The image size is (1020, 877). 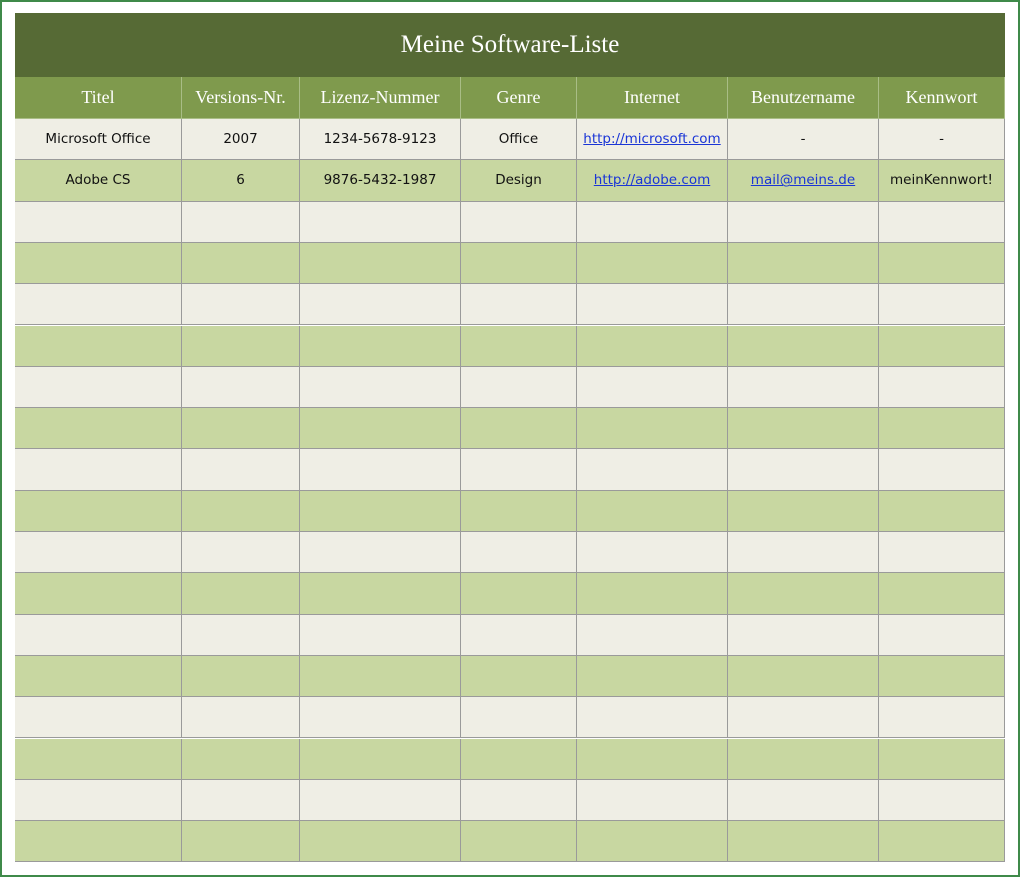 I want to click on table-cell: -, so click(x=803, y=140).